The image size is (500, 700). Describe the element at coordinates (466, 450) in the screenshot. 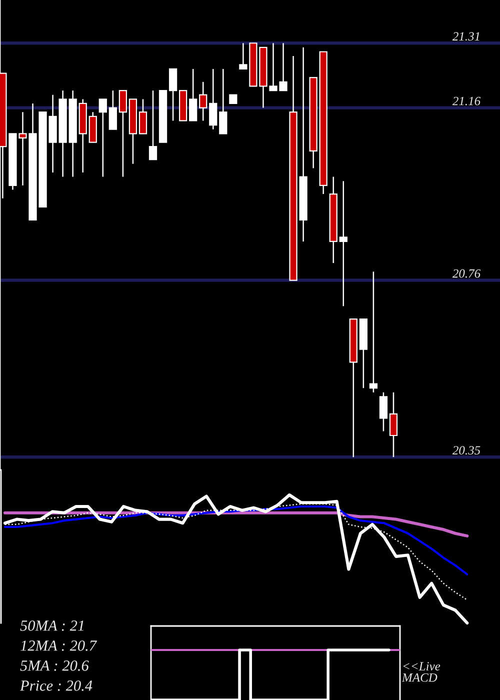

I see `y-tick-label: 20.35` at that location.